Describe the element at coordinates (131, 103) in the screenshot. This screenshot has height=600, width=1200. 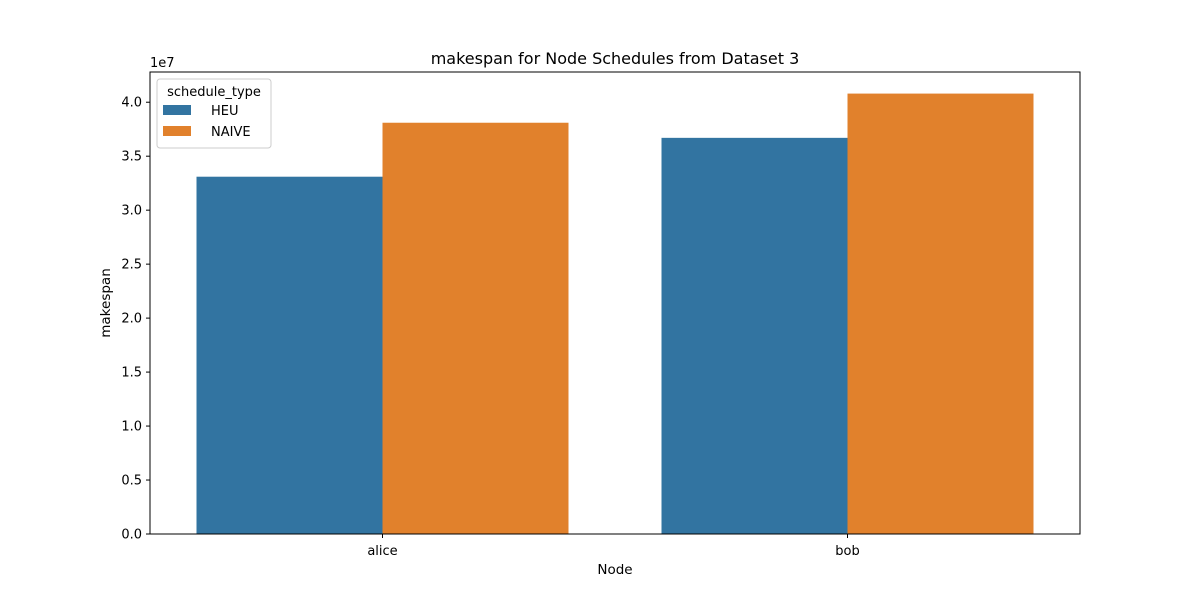
I see `y-tick-label: 4.0` at that location.